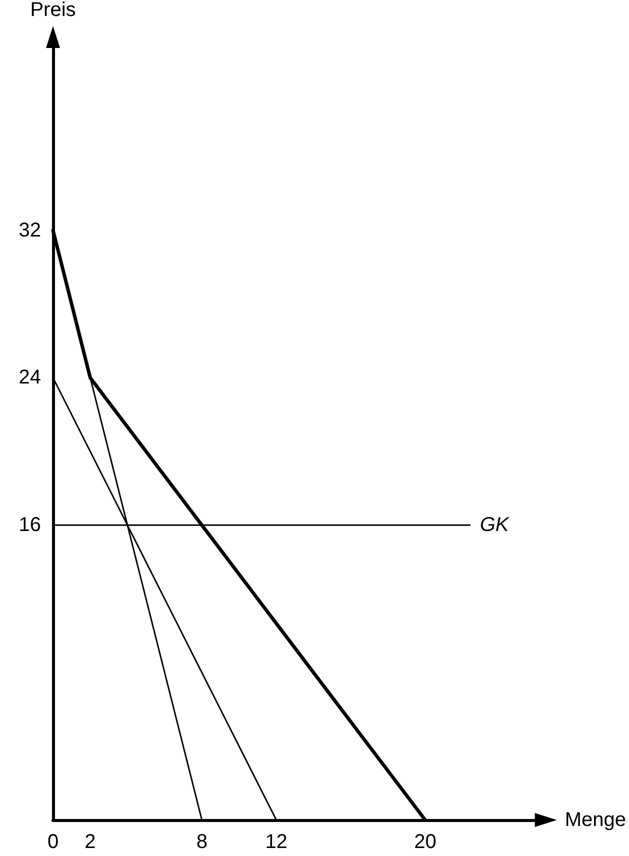 This screenshot has height=856, width=629. Describe the element at coordinates (495, 525) in the screenshot. I see `series-label: GK` at that location.